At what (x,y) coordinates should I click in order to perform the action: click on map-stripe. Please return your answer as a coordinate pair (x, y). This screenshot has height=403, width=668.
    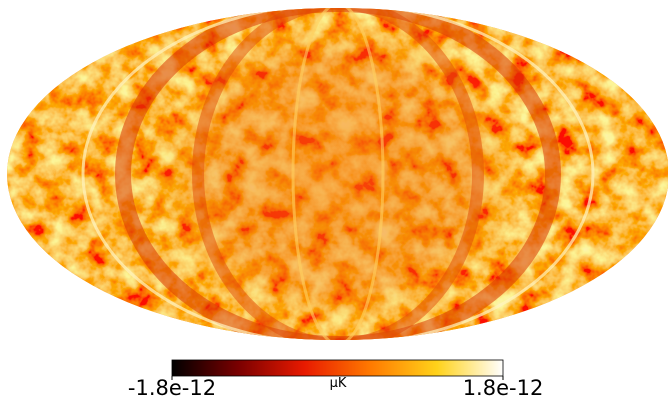
    Looking at the image, I should click on (338, 174).